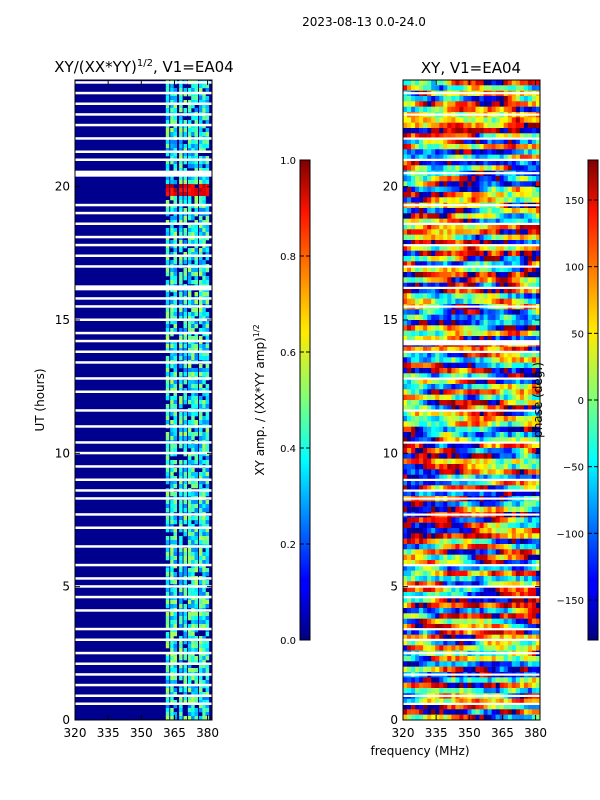 Image resolution: width=600 pixels, height=800 pixels. What do you see at coordinates (143, 298) in the screenshot?
I see `amplitude-flag-row` at bounding box center [143, 298].